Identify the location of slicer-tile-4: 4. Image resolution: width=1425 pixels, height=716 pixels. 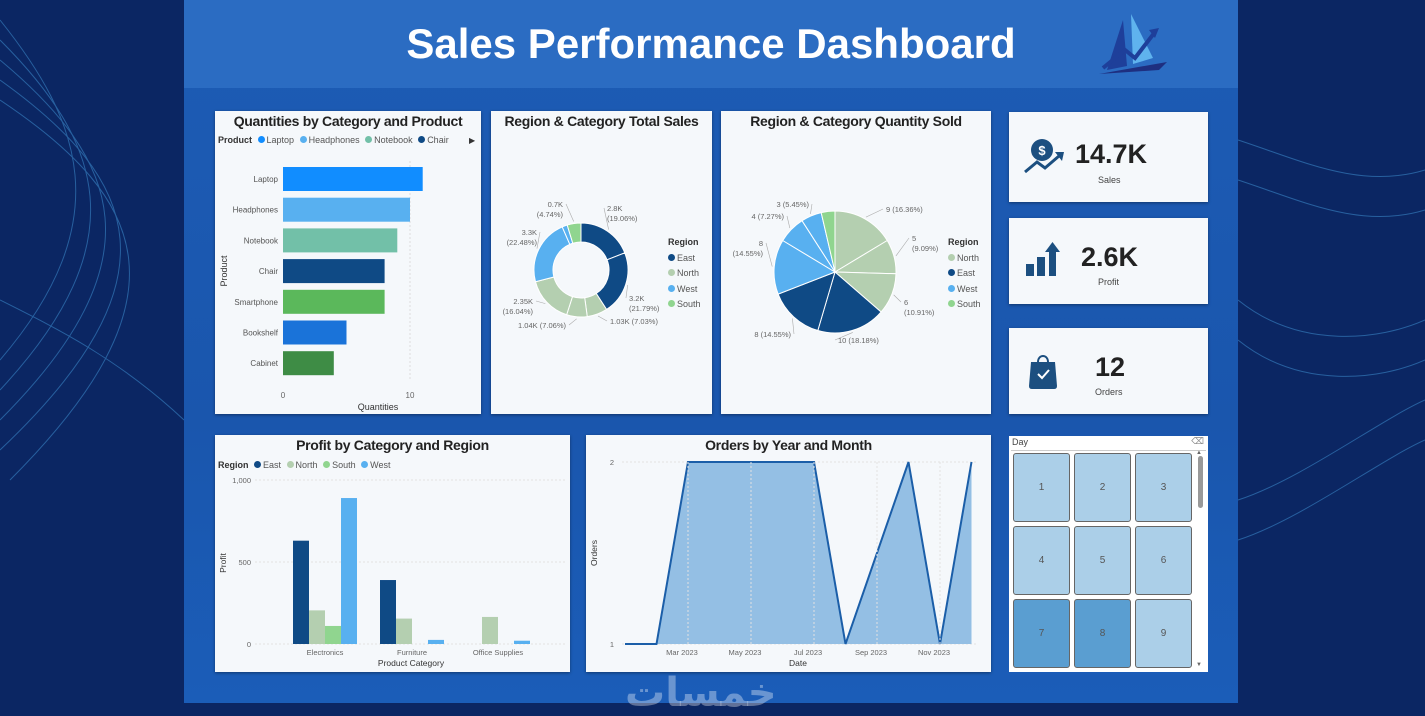
(1041, 560).